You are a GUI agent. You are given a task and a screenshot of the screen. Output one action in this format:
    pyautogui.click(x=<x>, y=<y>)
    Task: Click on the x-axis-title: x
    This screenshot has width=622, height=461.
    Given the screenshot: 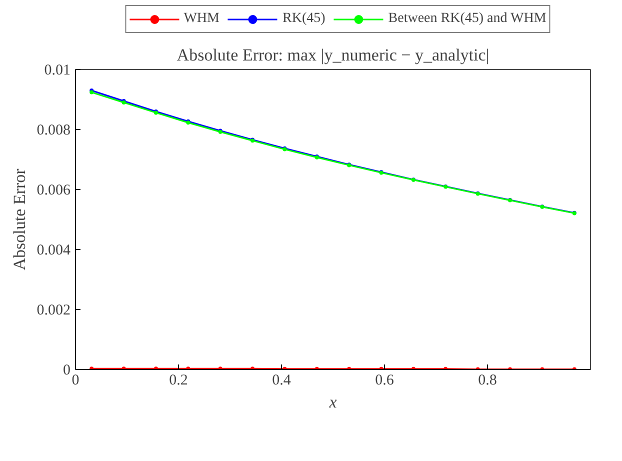 What is the action you would take?
    pyautogui.click(x=333, y=402)
    